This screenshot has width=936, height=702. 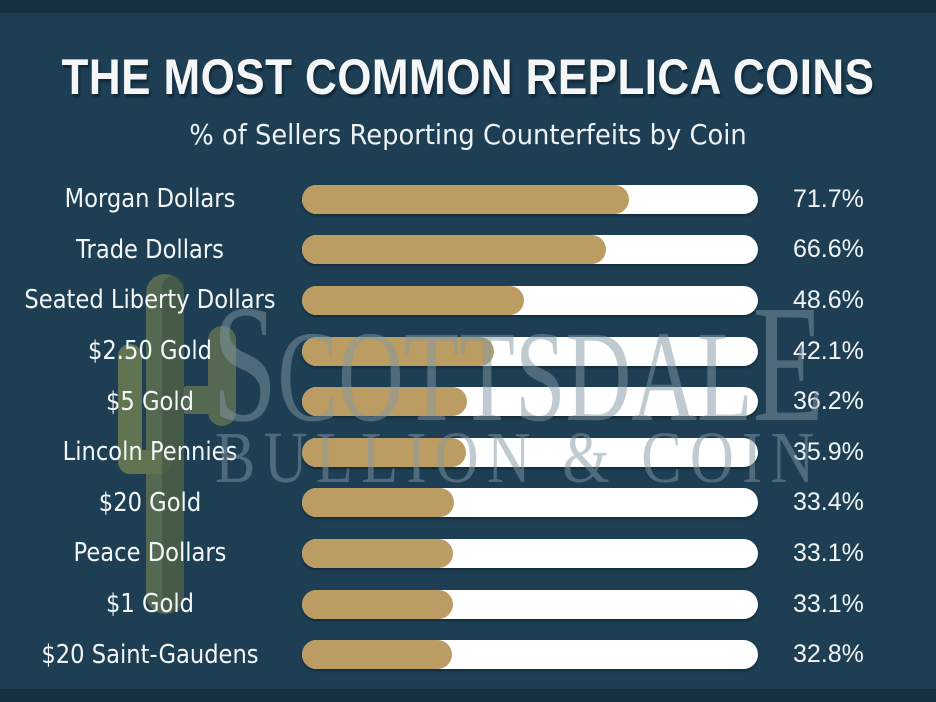 I want to click on category-label: $20 Gold, so click(x=150, y=502).